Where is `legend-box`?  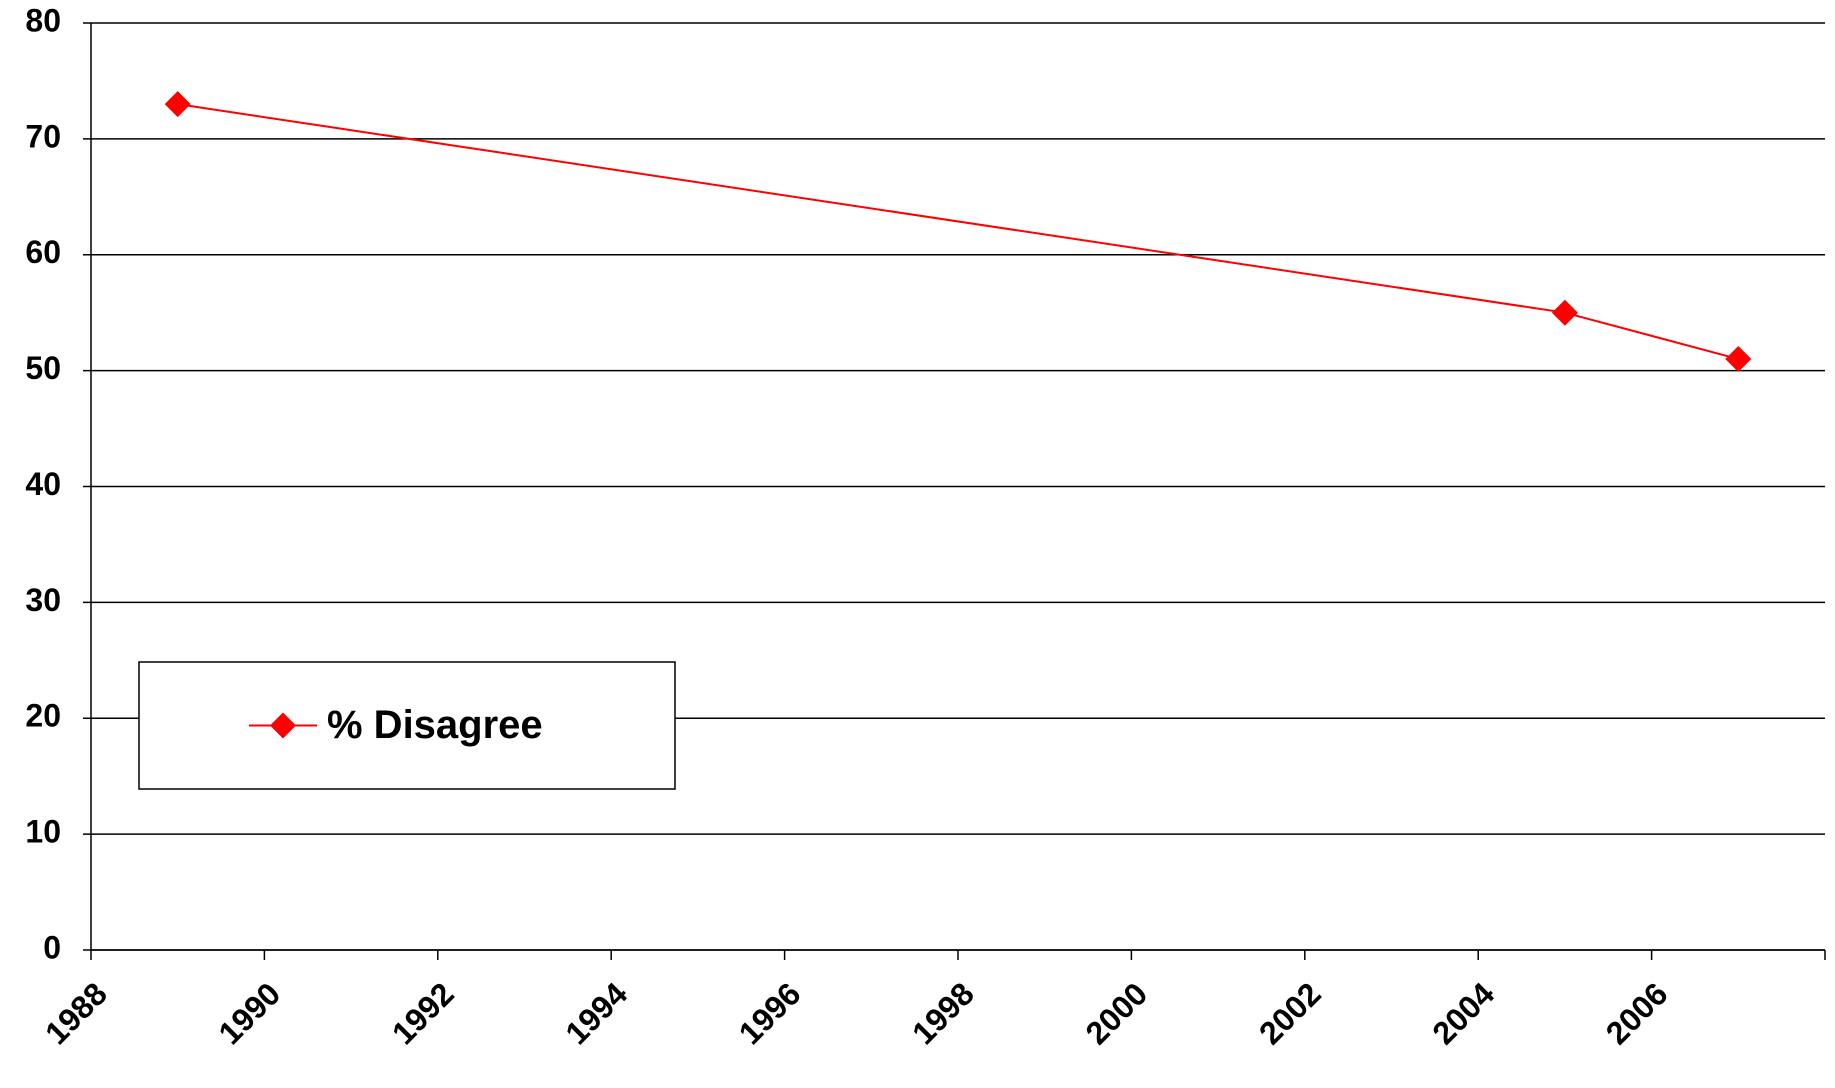
legend-box is located at coordinates (407, 725).